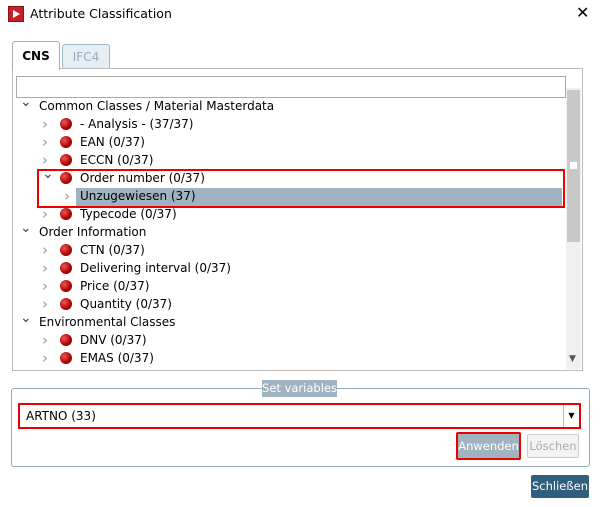  I want to click on tree-item: › DNV (0/37), so click(280, 340).